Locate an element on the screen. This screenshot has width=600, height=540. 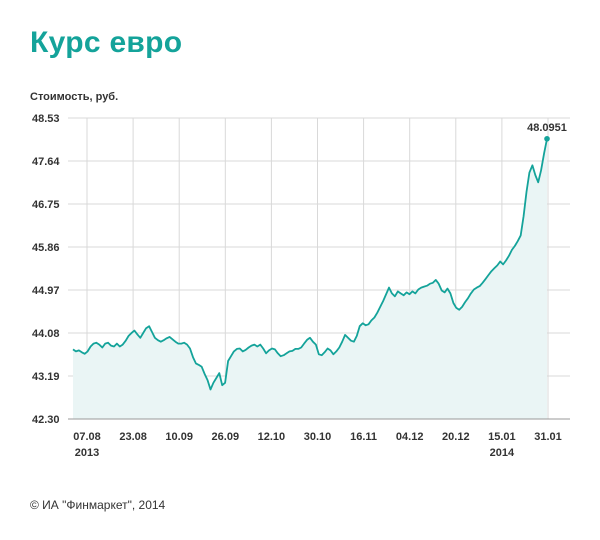
x-tick-label: 10.09 is located at coordinates (179, 437).